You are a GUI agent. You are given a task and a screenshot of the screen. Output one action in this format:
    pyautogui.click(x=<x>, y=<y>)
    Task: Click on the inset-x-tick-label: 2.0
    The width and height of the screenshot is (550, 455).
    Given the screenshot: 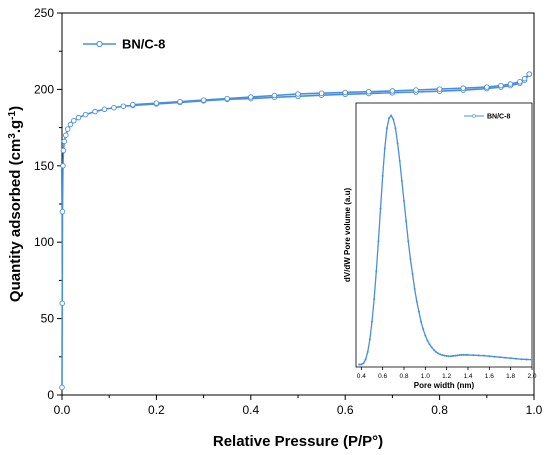 What is the action you would take?
    pyautogui.click(x=531, y=376)
    